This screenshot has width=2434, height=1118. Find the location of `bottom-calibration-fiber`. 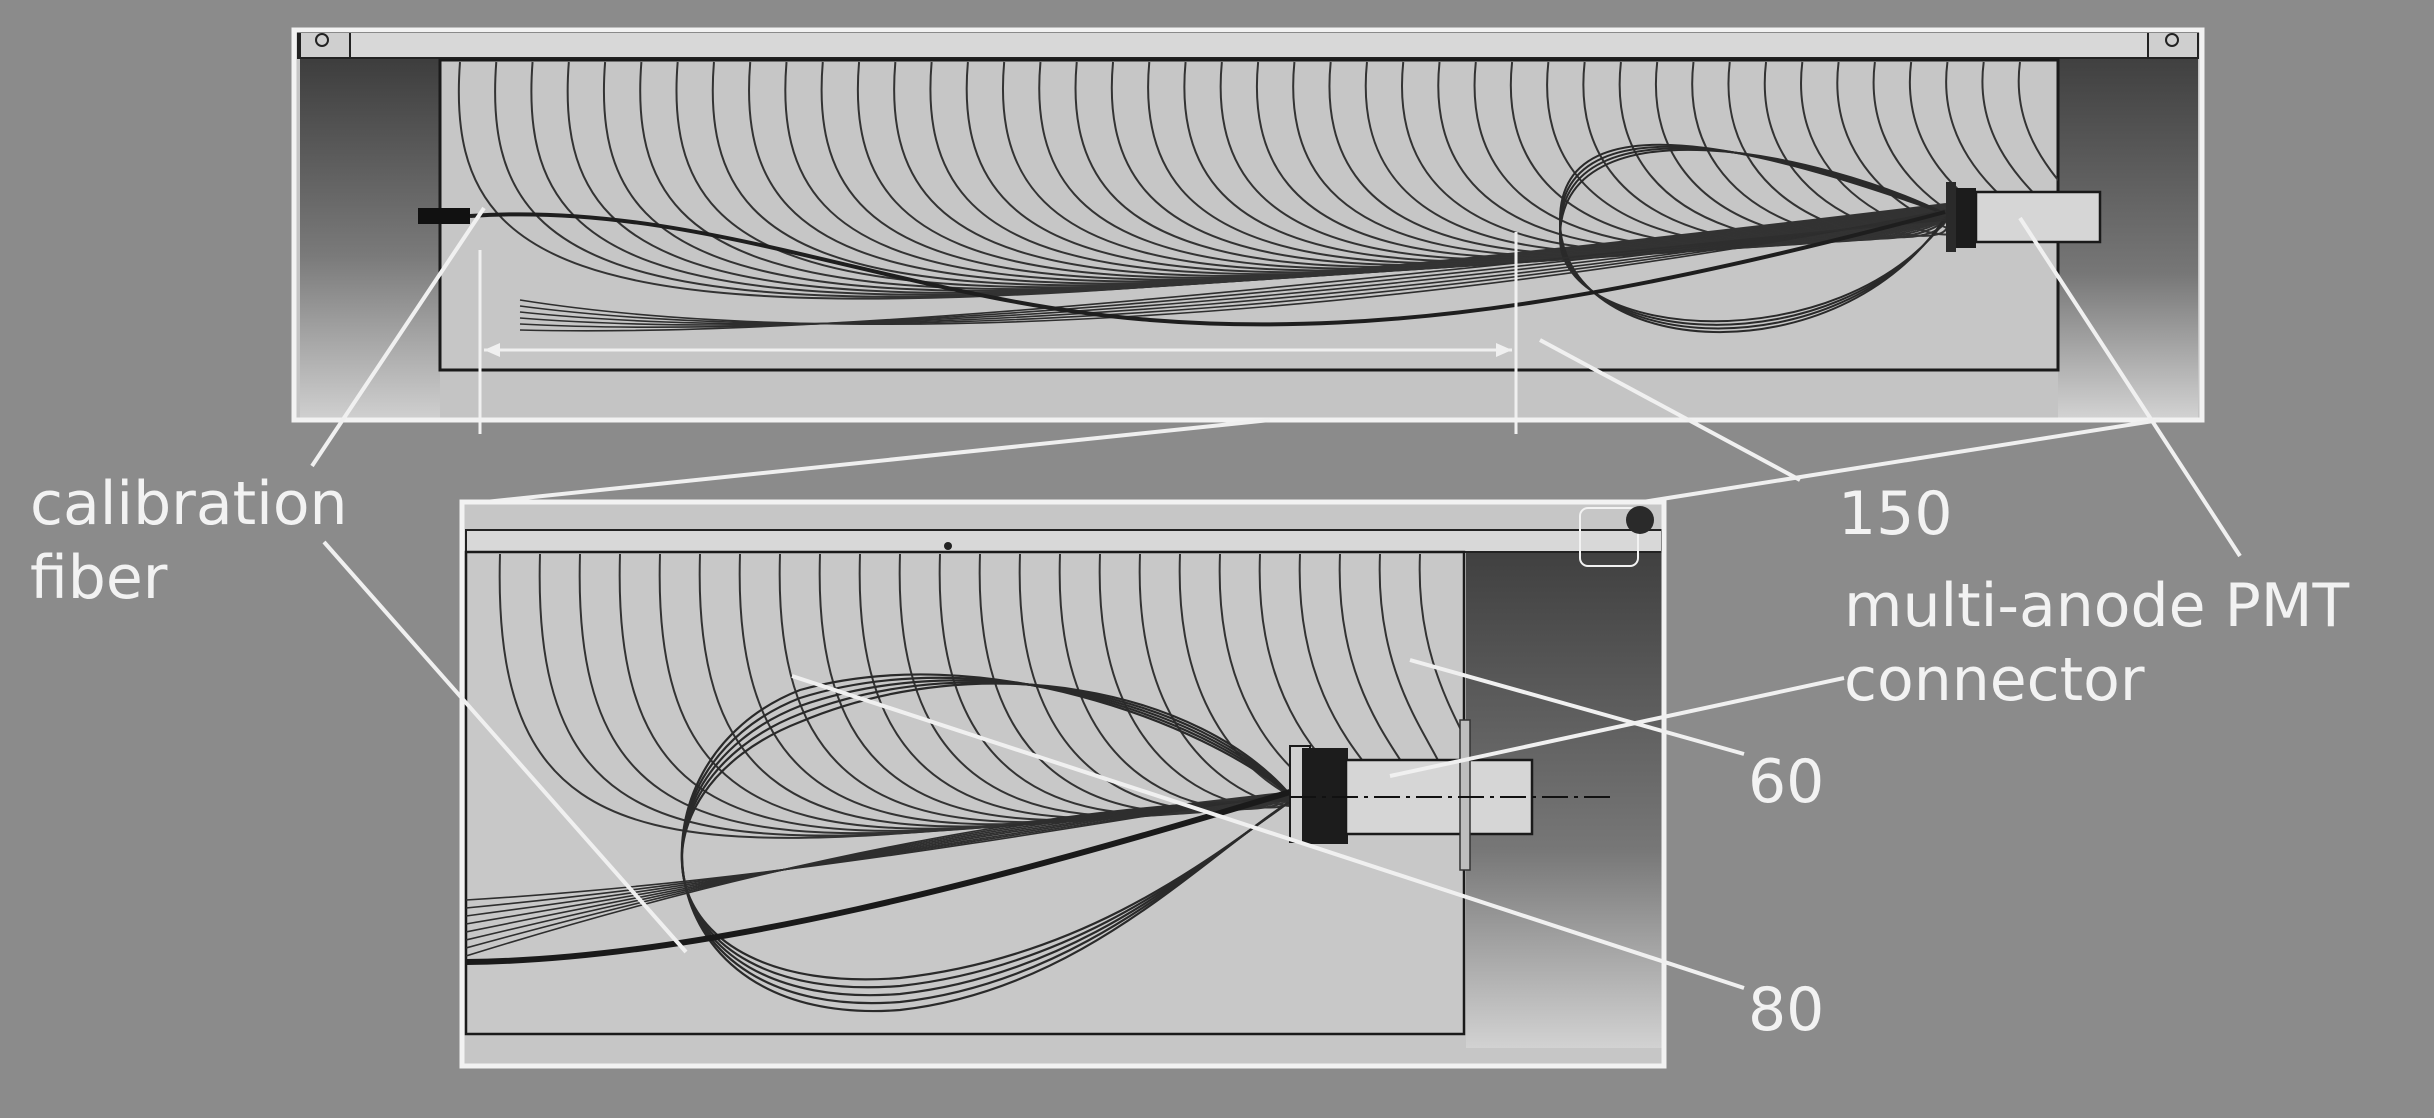

bottom-calibration-fiber is located at coordinates (878, 877).